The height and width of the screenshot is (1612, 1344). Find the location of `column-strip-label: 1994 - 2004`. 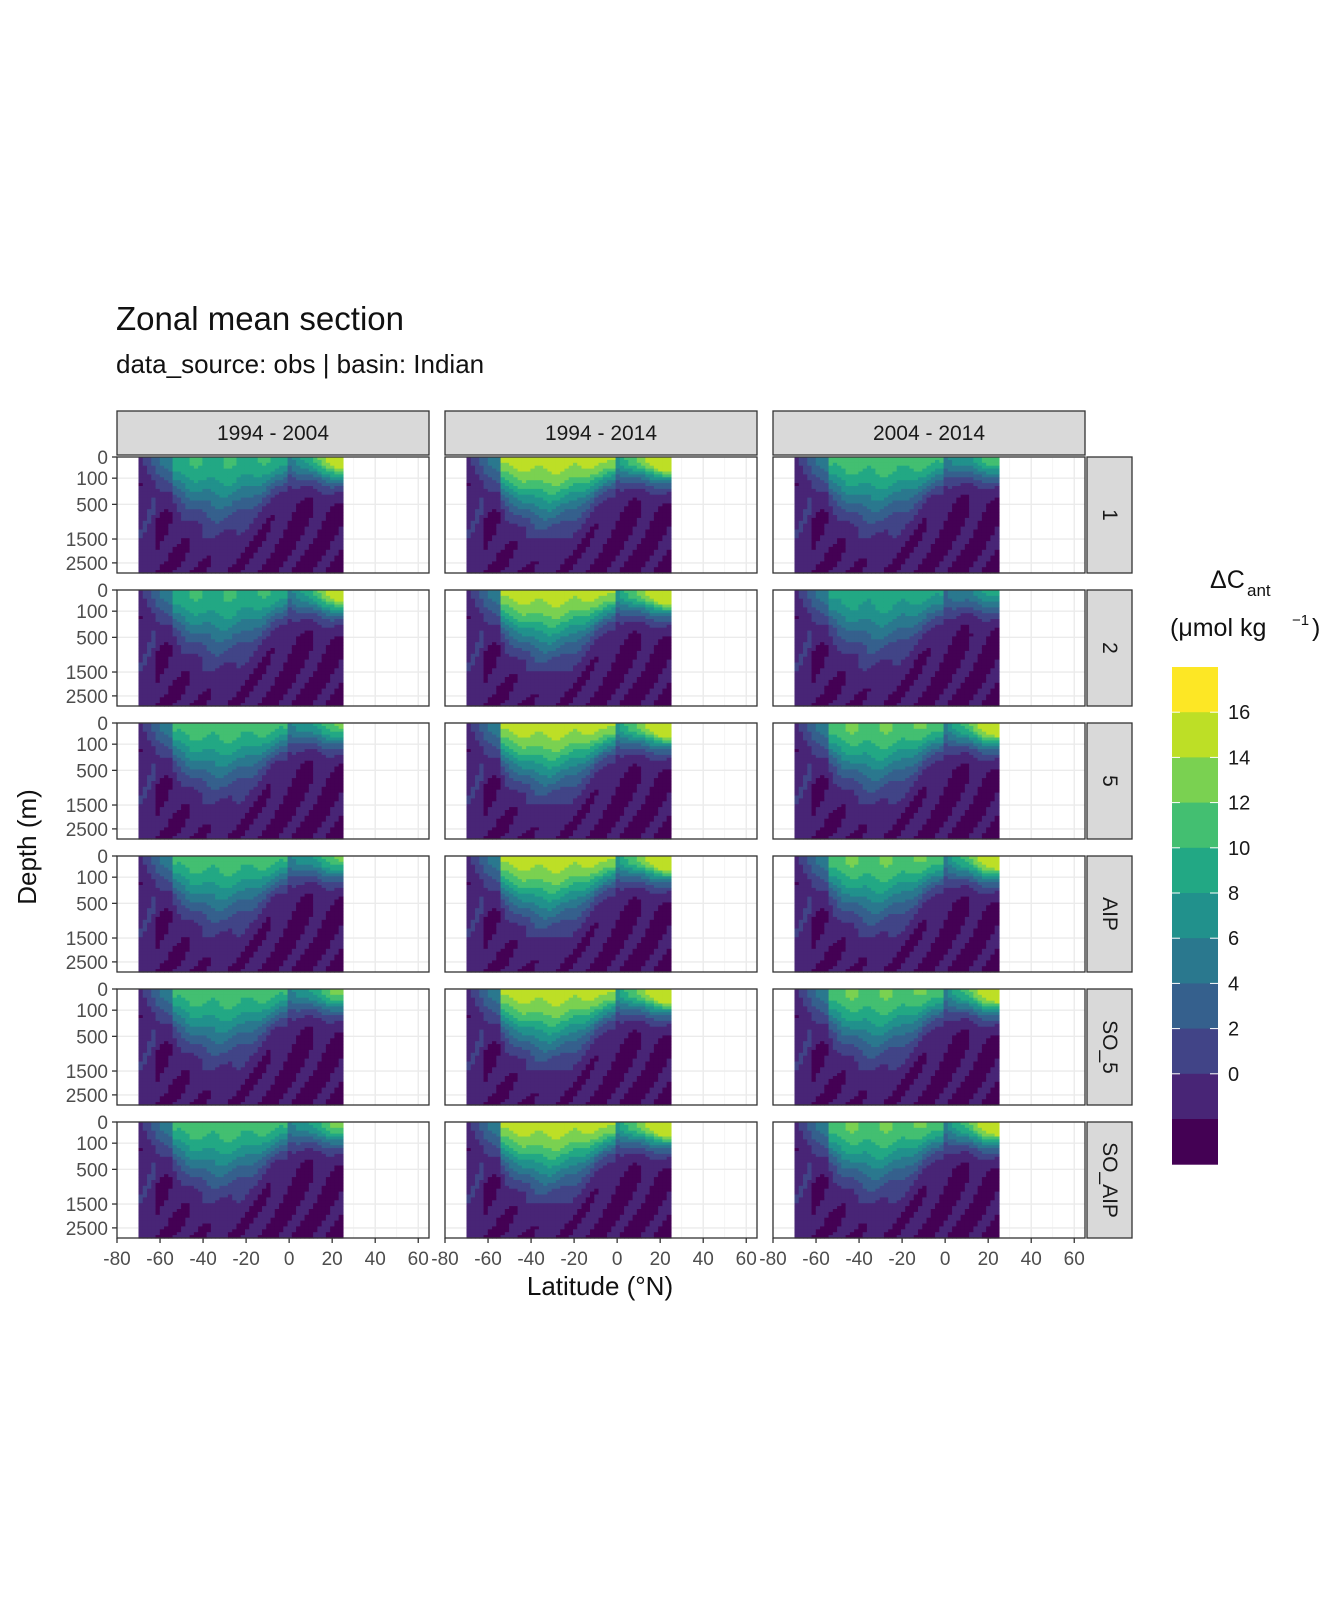

column-strip-label: 1994 - 2004 is located at coordinates (273, 433).